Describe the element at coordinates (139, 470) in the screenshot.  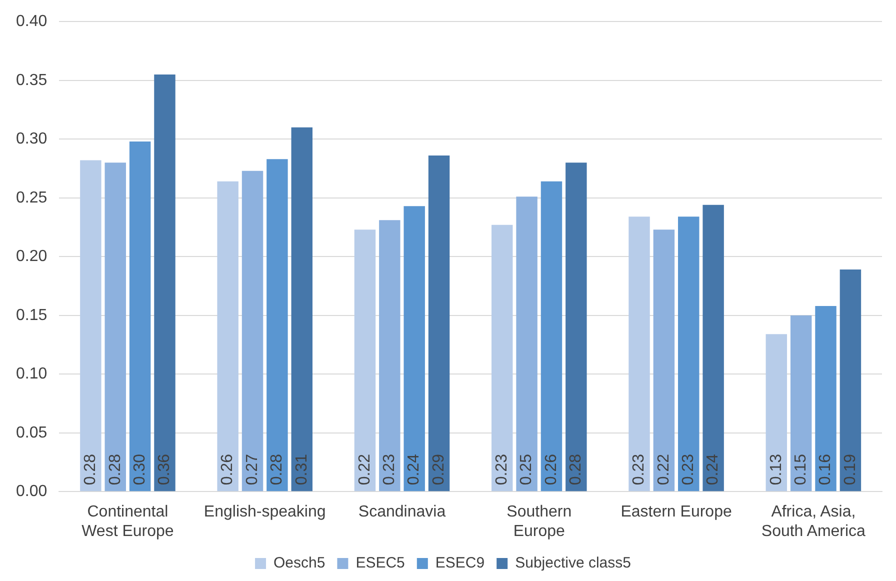
I see `data-label: 0.30` at that location.